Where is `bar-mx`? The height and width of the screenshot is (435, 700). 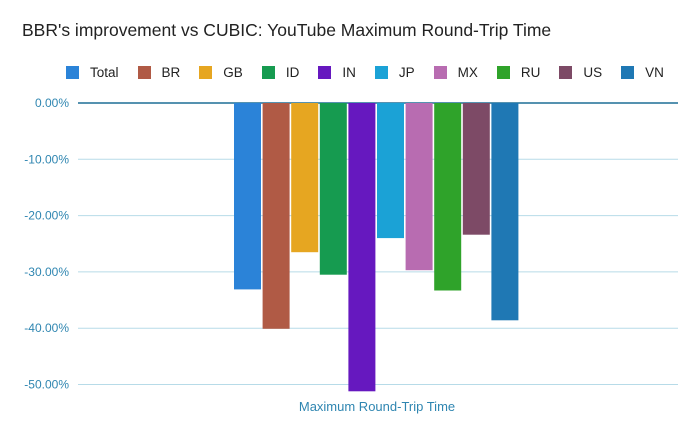 bar-mx is located at coordinates (419, 187).